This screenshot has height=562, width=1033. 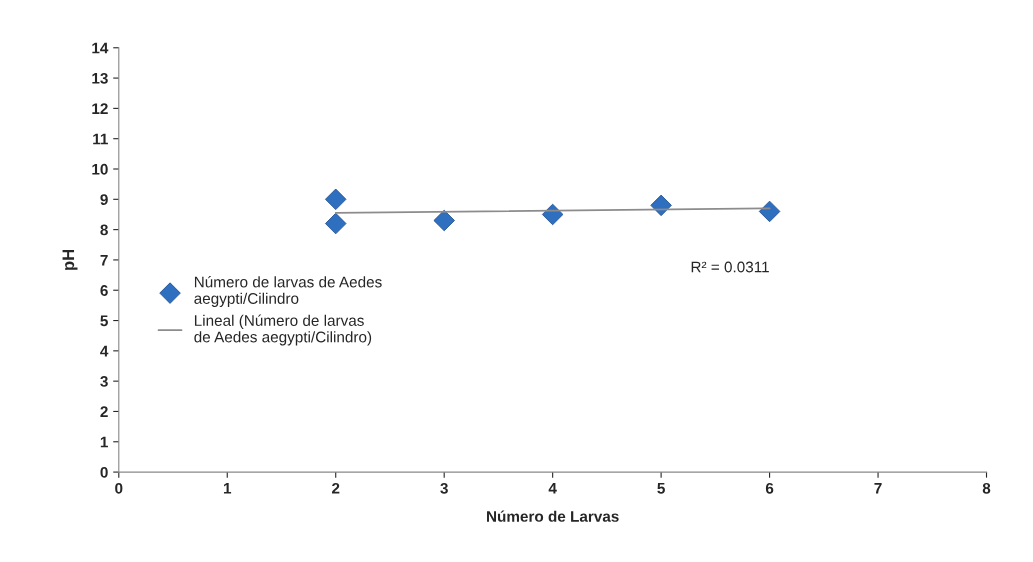 I want to click on legend-label: Lineal (Número de larvas de Aedes aegypti/Cilindro), so click(x=283, y=330).